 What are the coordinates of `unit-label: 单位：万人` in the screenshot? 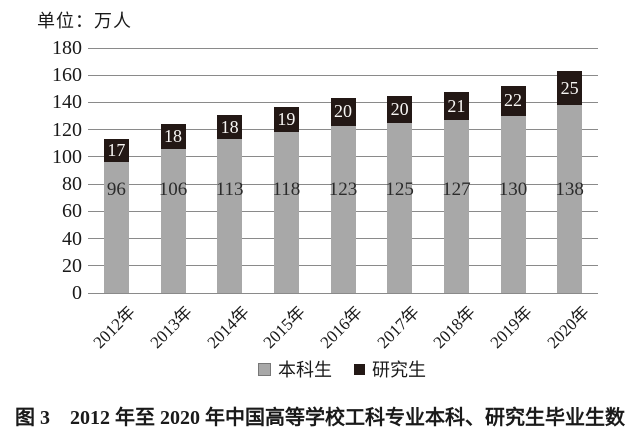 It's located at (84, 21).